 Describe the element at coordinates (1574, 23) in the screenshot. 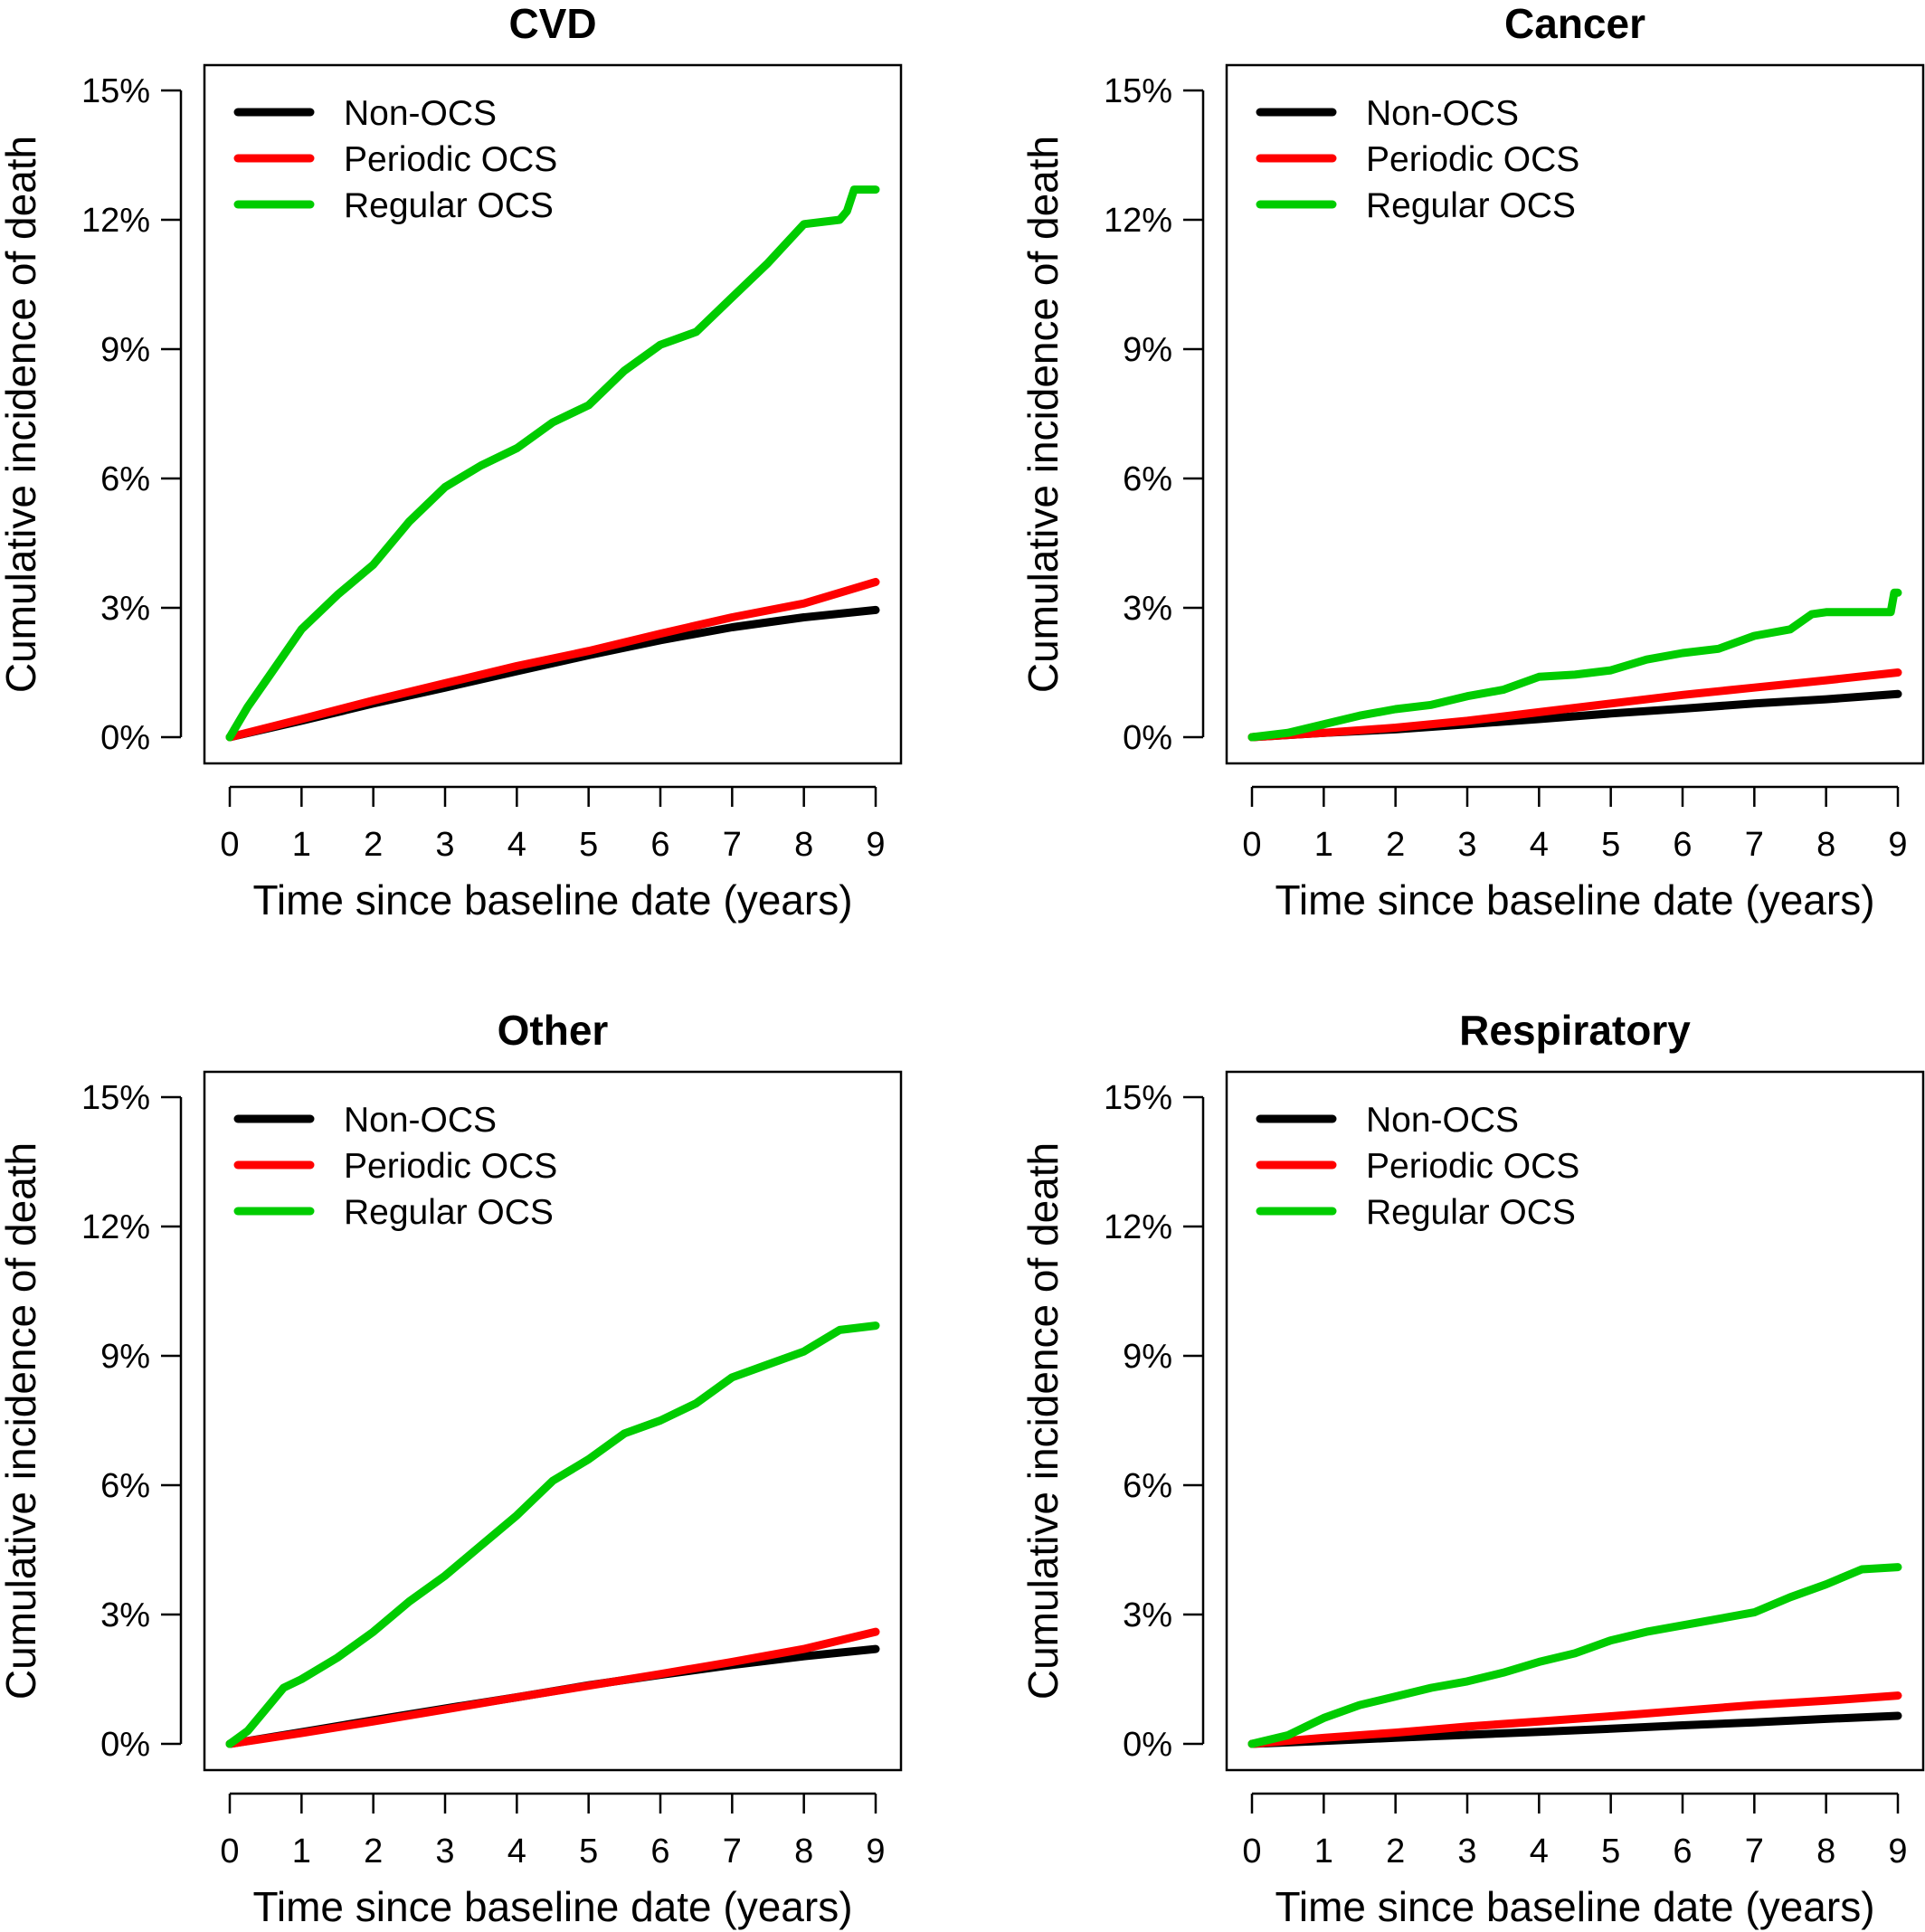

I see `panel-title: Cancer` at that location.